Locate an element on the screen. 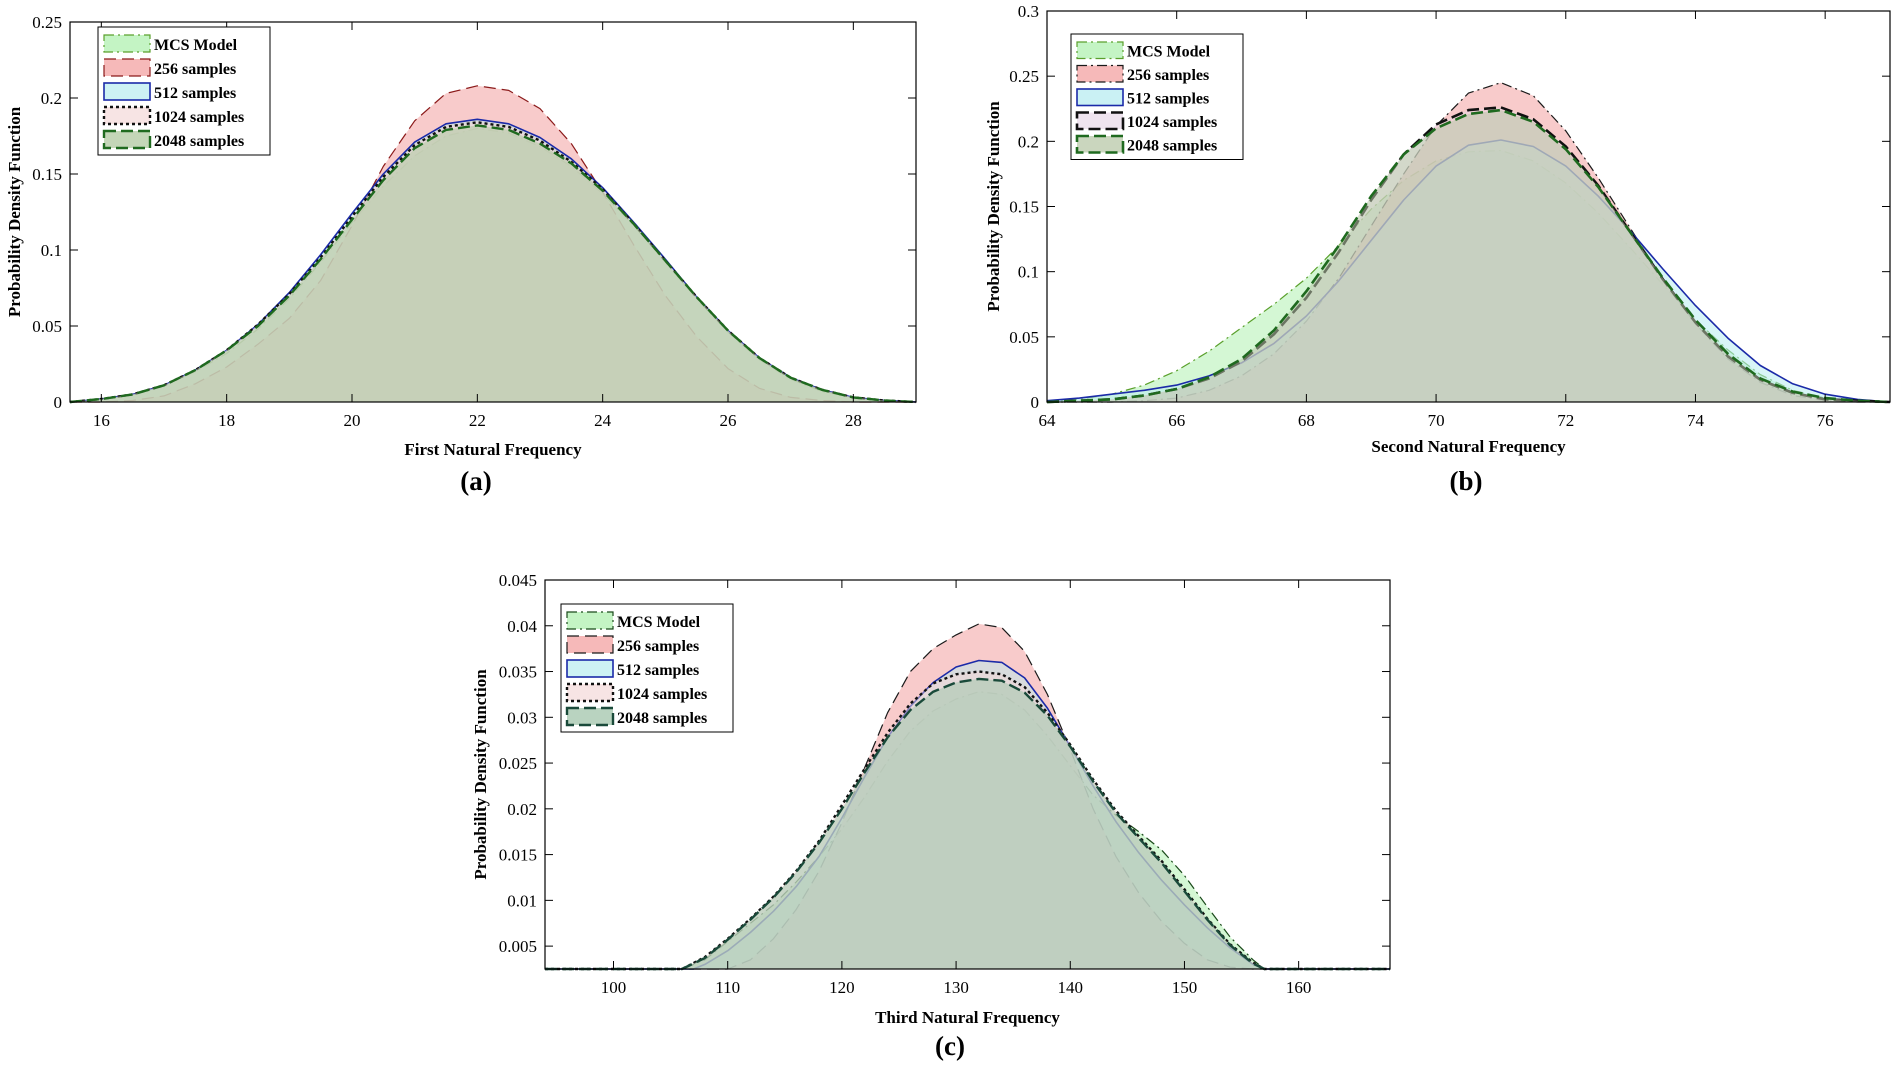 The image size is (1900, 1066). y-tick-label: 0.03 is located at coordinates (522, 717).